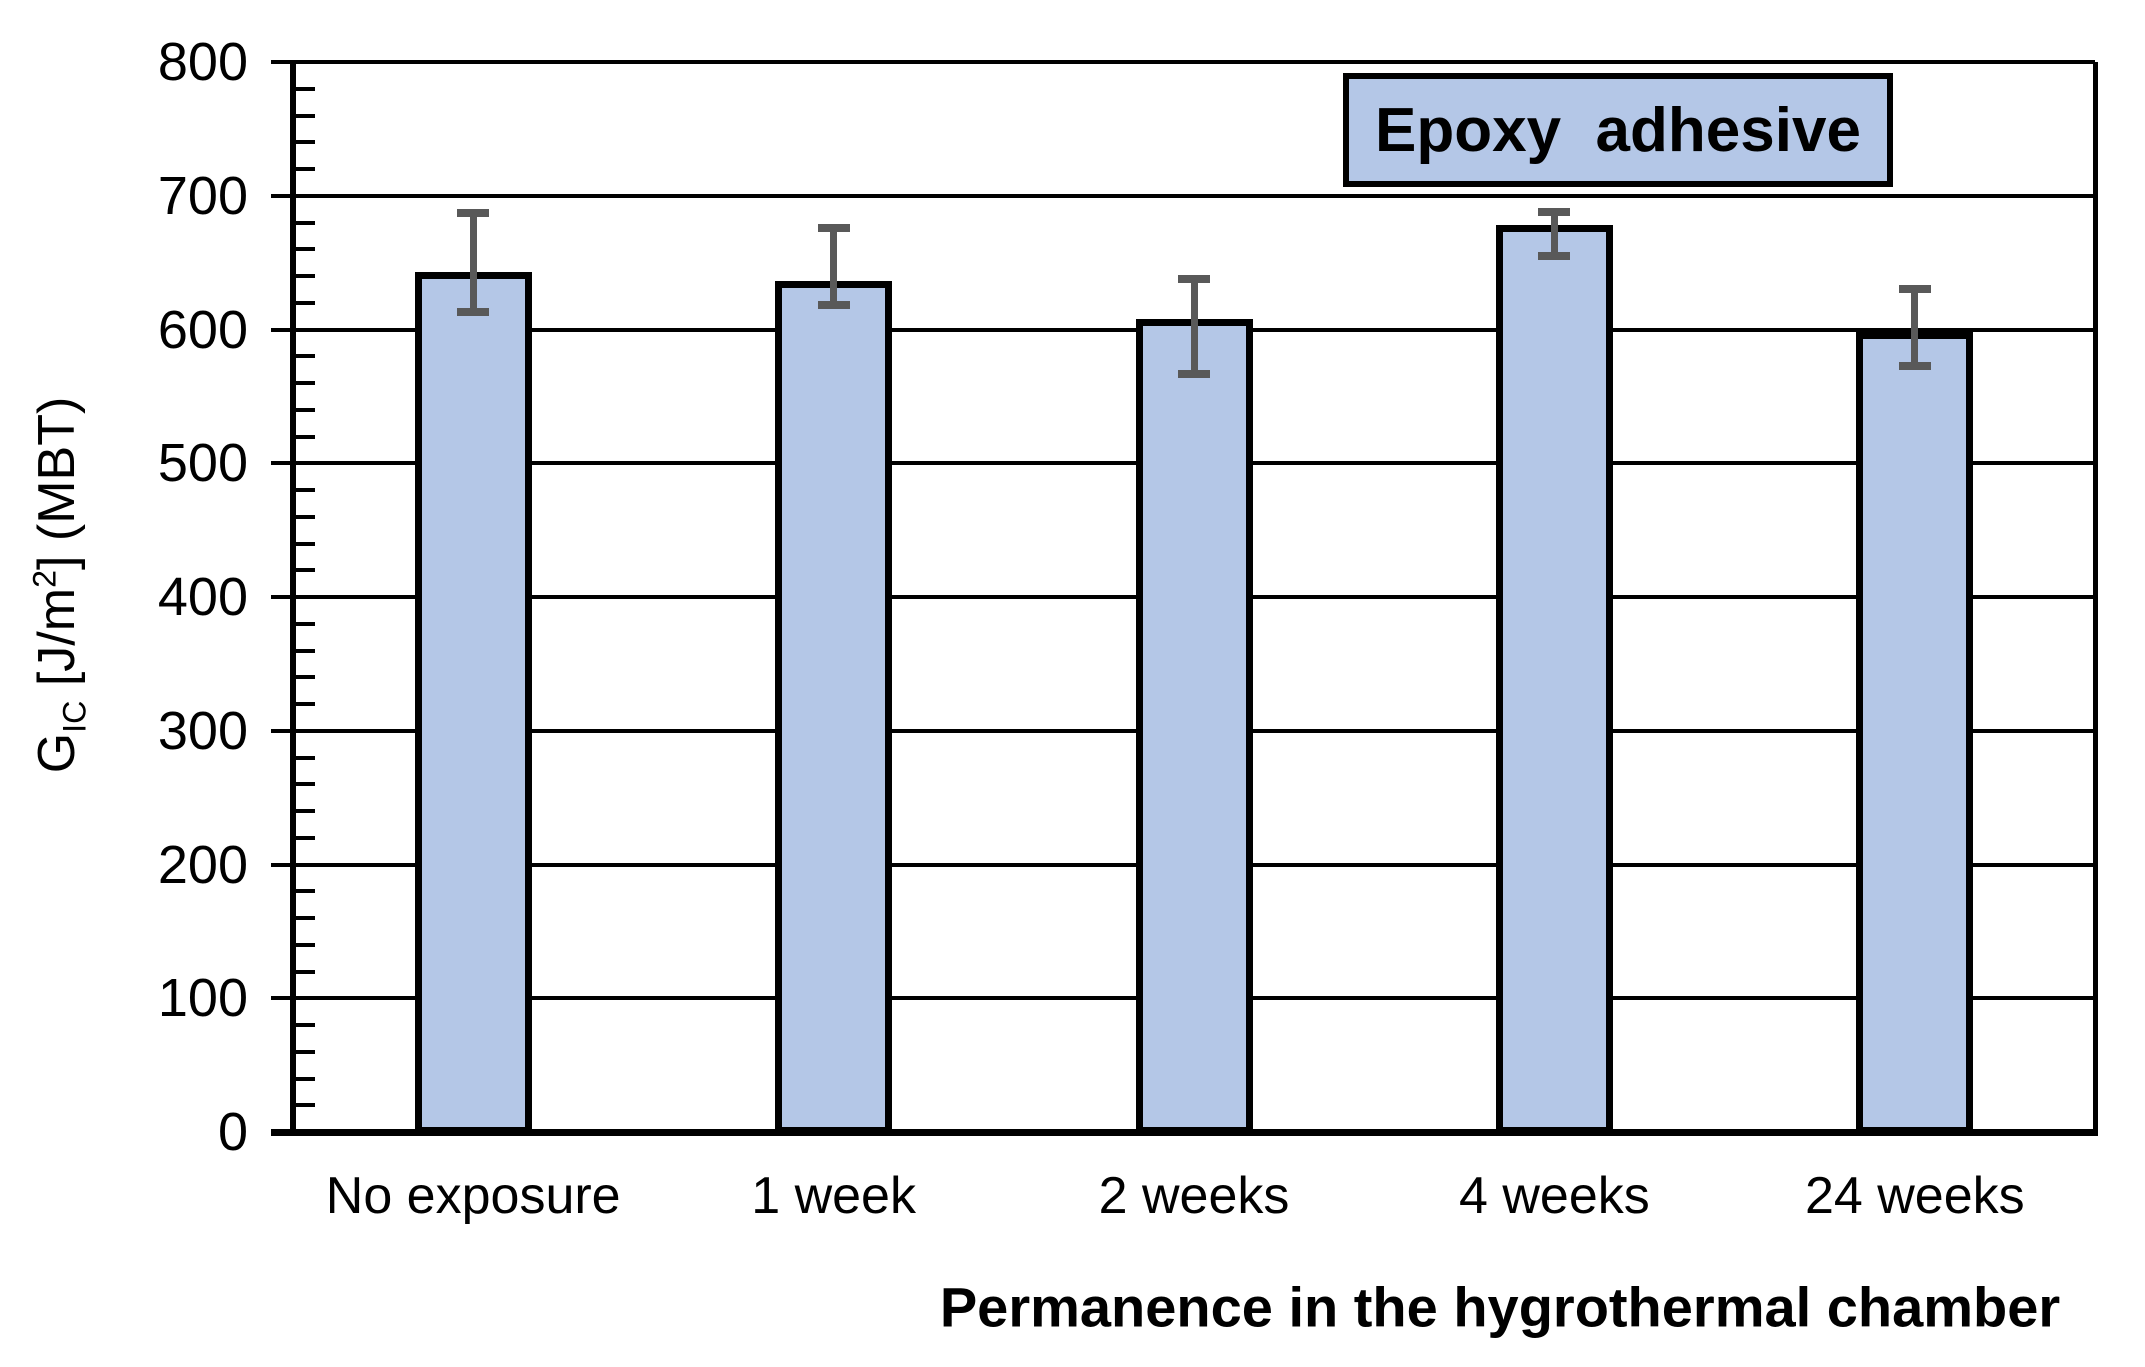  I want to click on y-tick-label-600: 600, so click(202, 329).